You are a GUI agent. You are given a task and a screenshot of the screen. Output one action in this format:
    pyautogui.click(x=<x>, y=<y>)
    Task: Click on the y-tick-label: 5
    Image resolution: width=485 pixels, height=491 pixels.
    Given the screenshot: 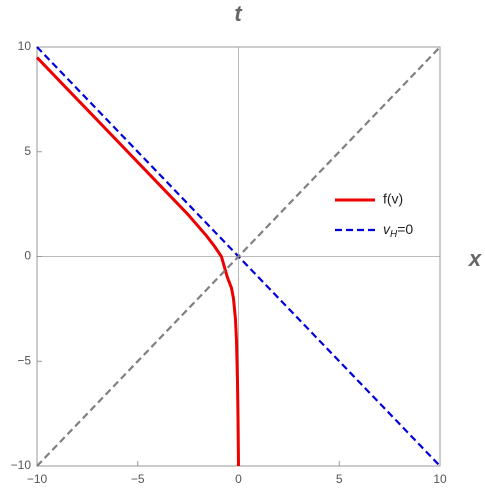 What is the action you would take?
    pyautogui.click(x=27, y=151)
    